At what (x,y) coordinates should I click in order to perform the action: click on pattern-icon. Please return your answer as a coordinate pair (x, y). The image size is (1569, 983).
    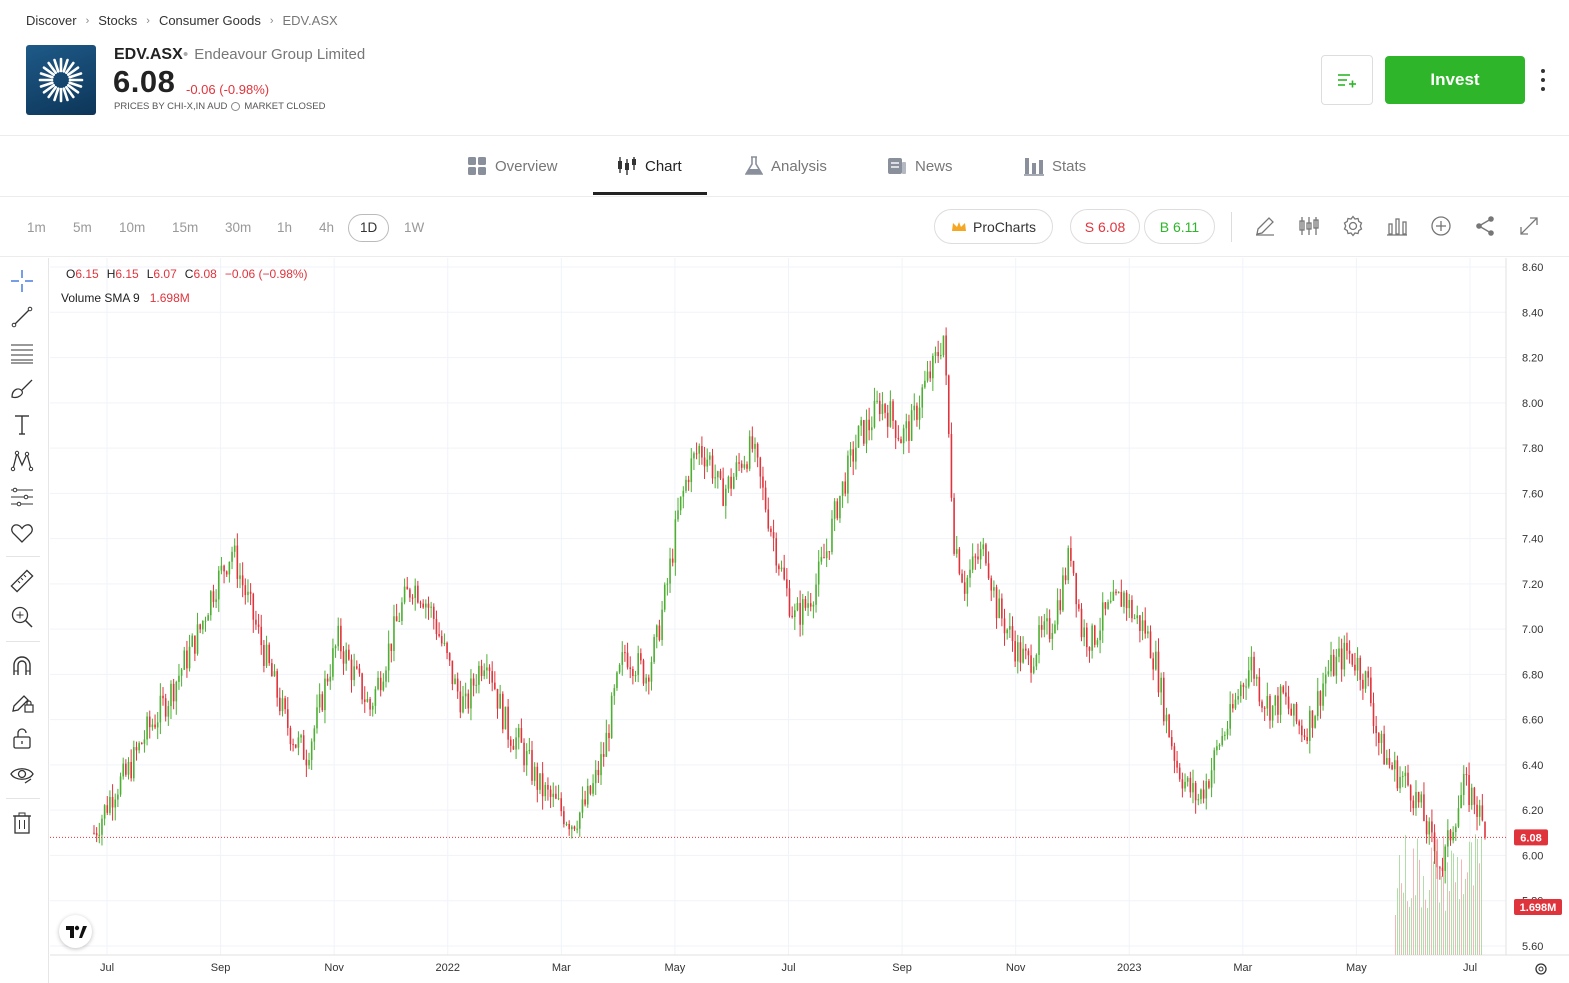
    Looking at the image, I should click on (22, 461).